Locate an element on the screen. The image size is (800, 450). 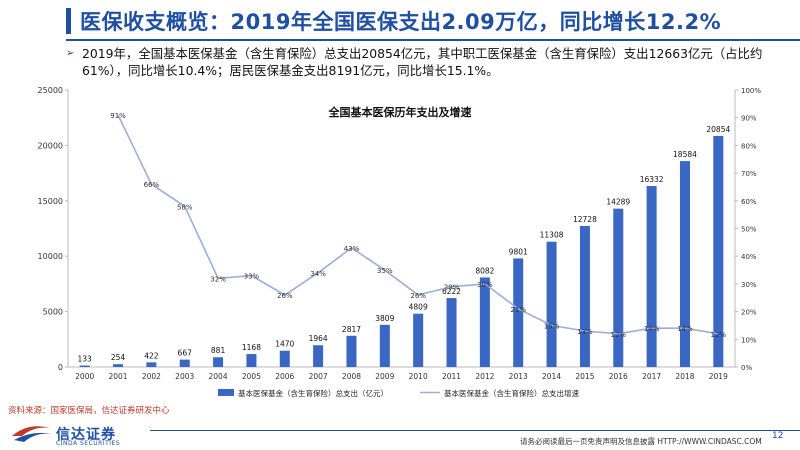
growth-rate-label: 29% is located at coordinates (452, 288).